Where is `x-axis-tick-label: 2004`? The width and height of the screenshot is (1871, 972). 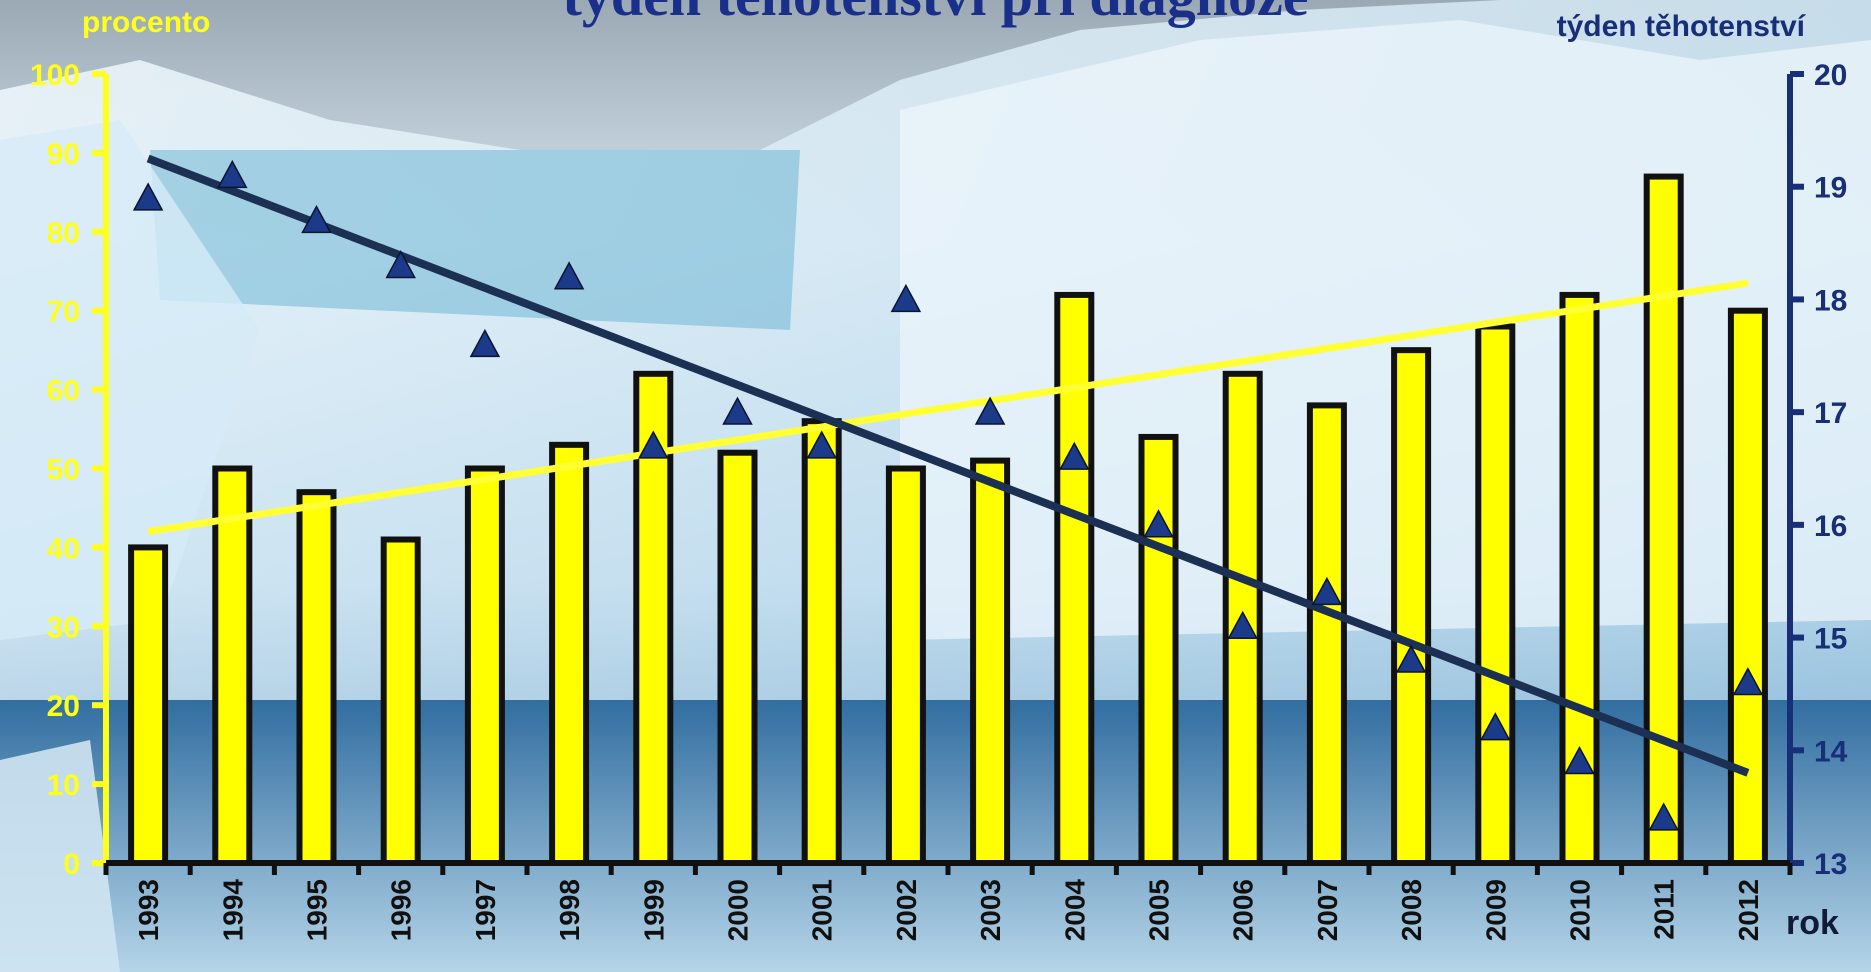 x-axis-tick-label: 2004 is located at coordinates (1074, 910).